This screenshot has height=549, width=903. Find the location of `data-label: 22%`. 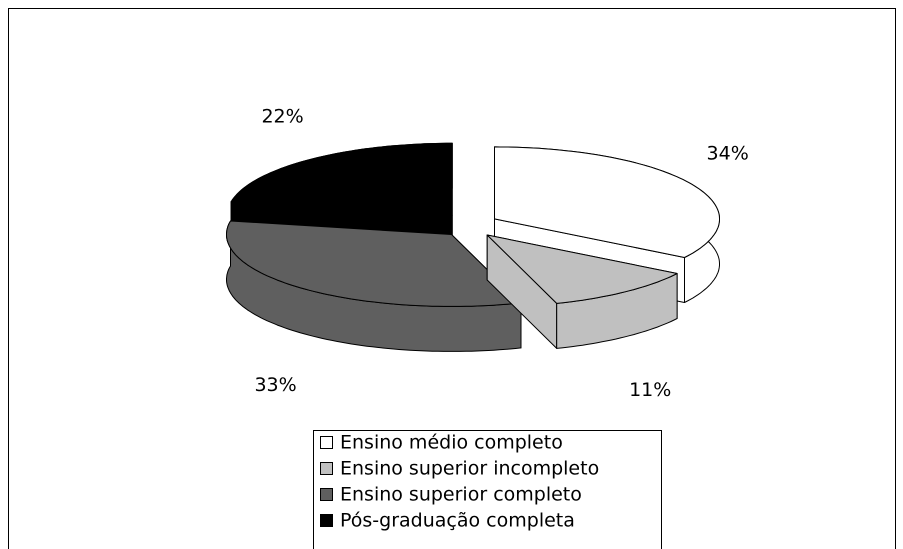

data-label: 22% is located at coordinates (282, 117).